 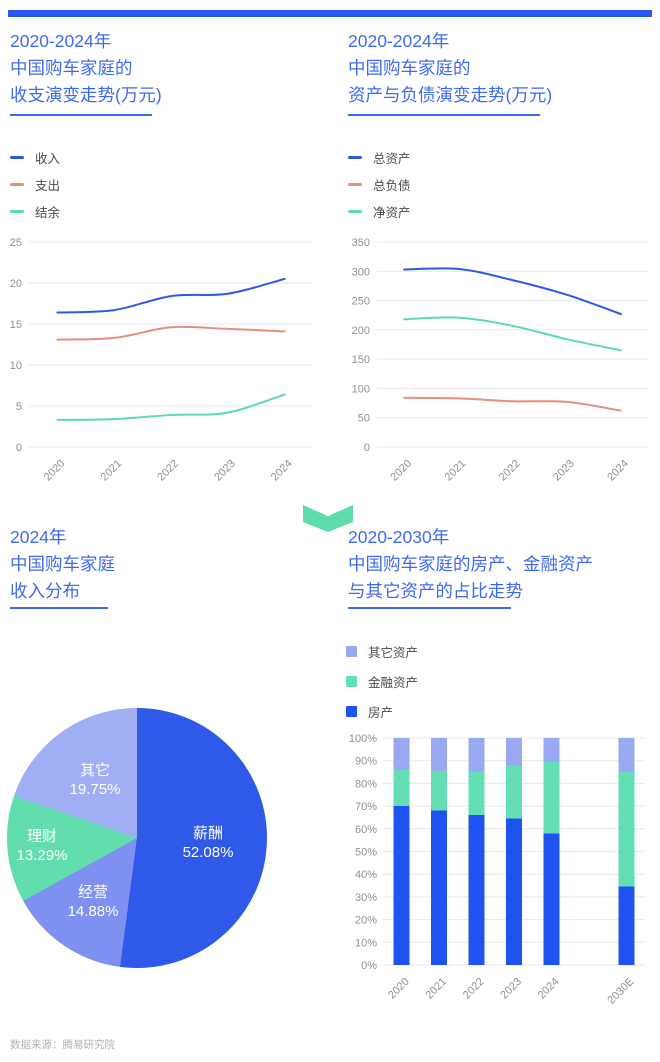 I want to click on svg-text: 250, so click(x=361, y=302).